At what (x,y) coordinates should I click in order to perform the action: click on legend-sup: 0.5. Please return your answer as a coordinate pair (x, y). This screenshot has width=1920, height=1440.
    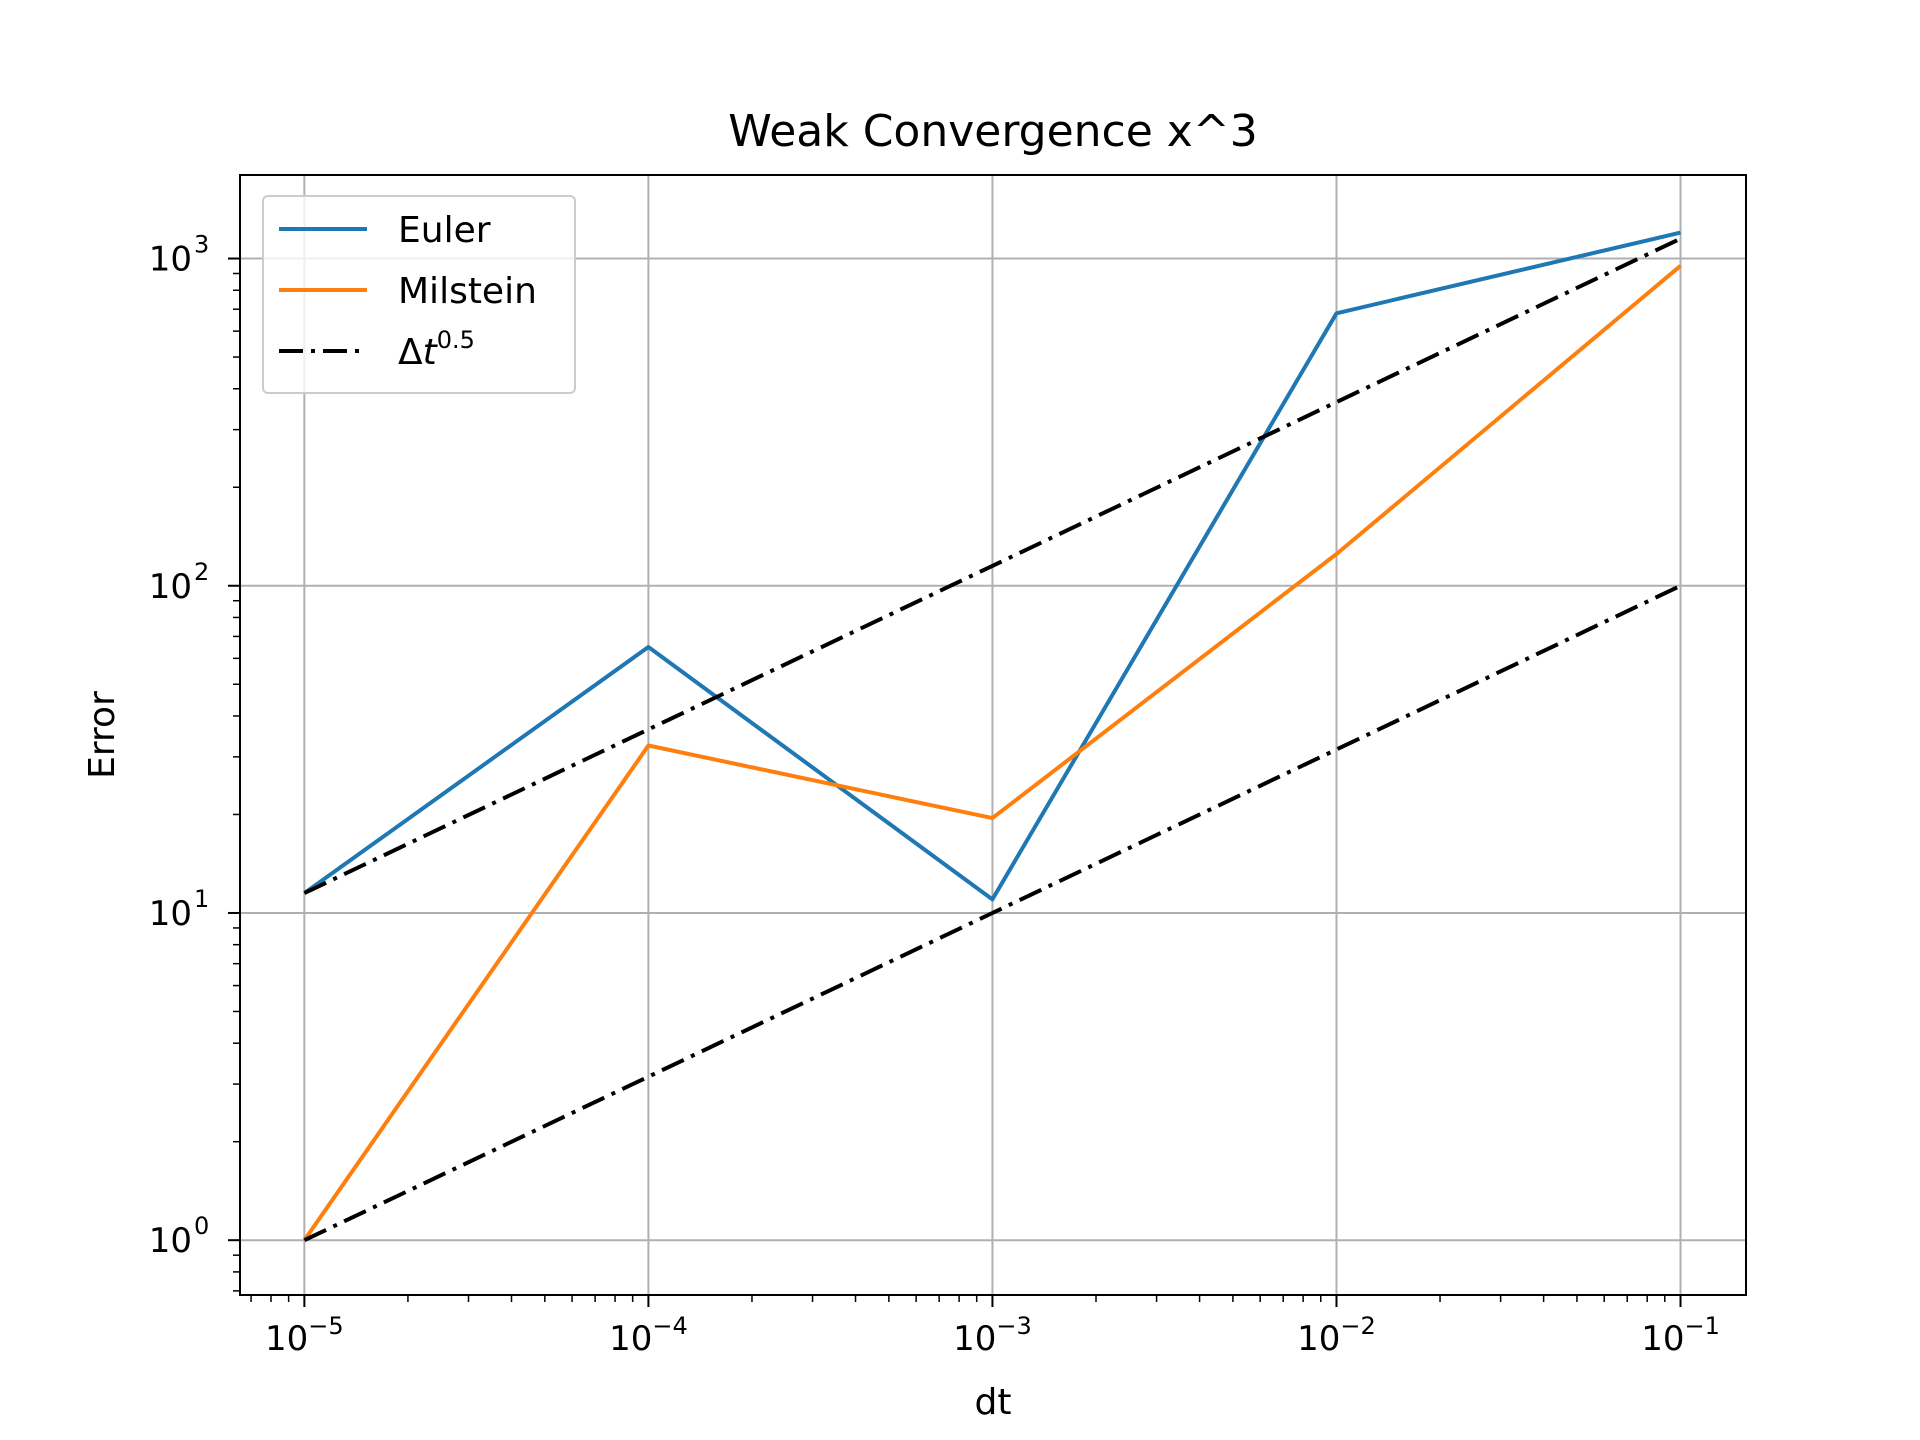
    Looking at the image, I should click on (456, 340).